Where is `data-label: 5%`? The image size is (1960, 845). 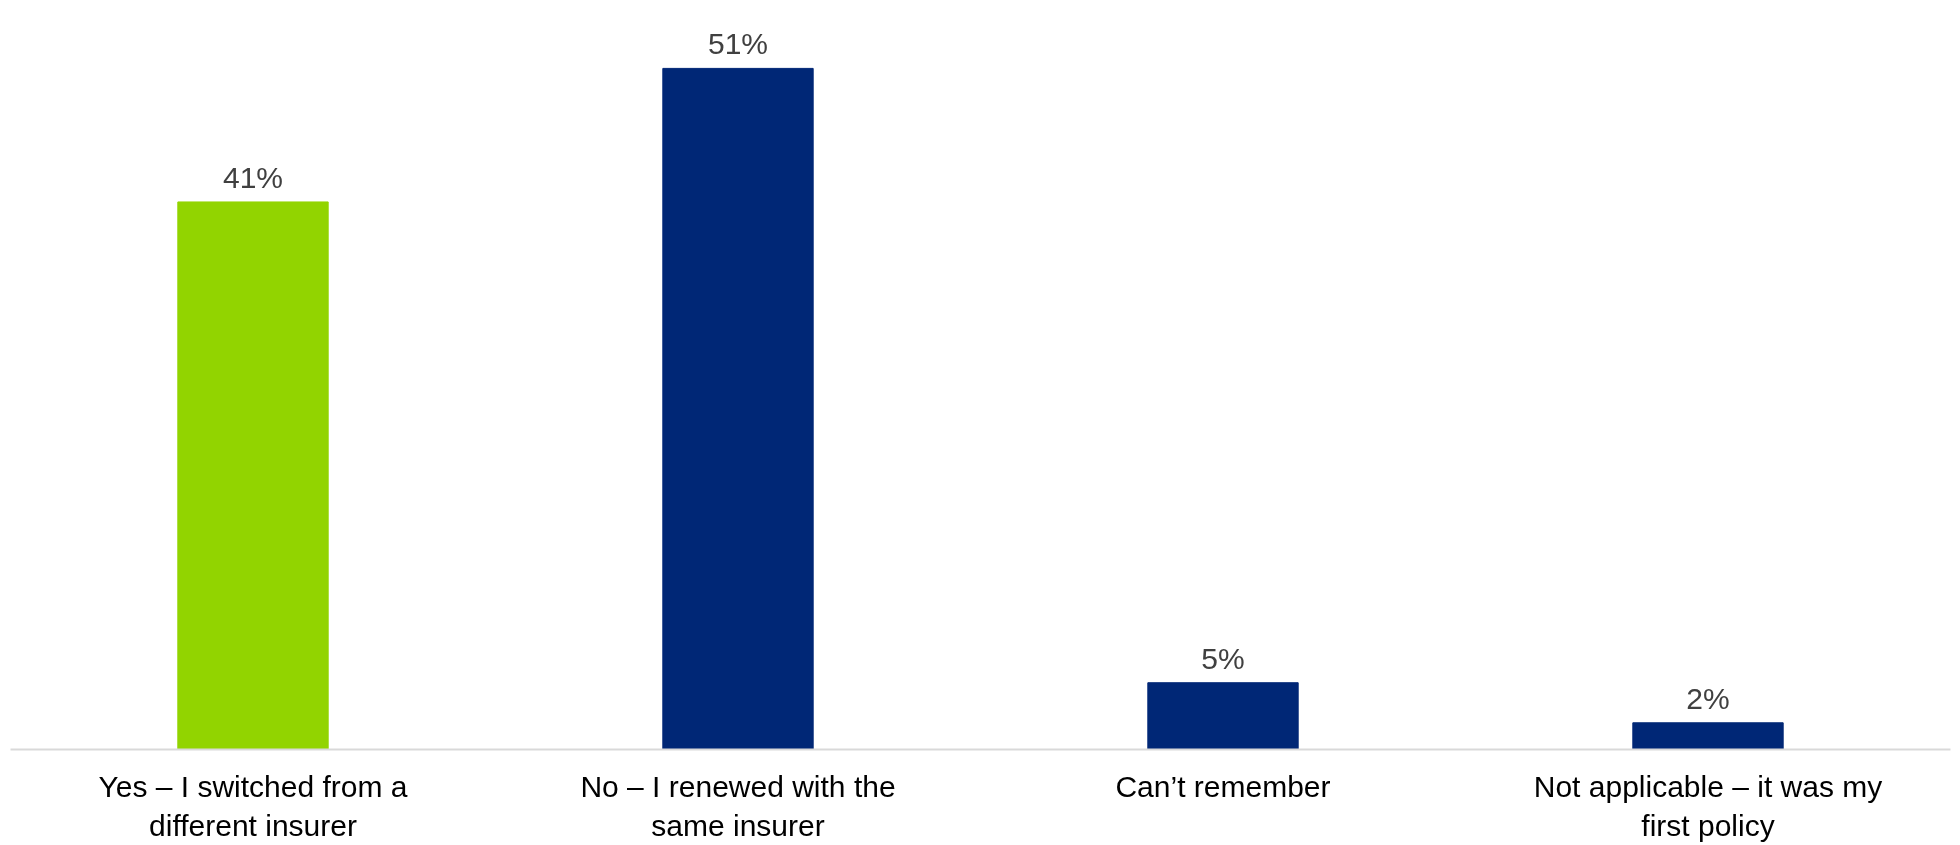
data-label: 5% is located at coordinates (1223, 658).